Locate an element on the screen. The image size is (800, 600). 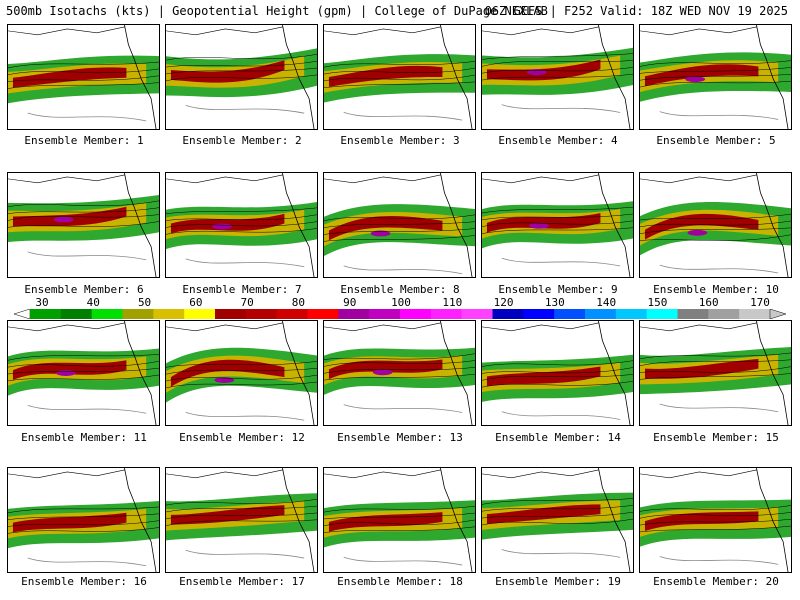
legend-tick-label: 50 is located at coordinates (144, 302).